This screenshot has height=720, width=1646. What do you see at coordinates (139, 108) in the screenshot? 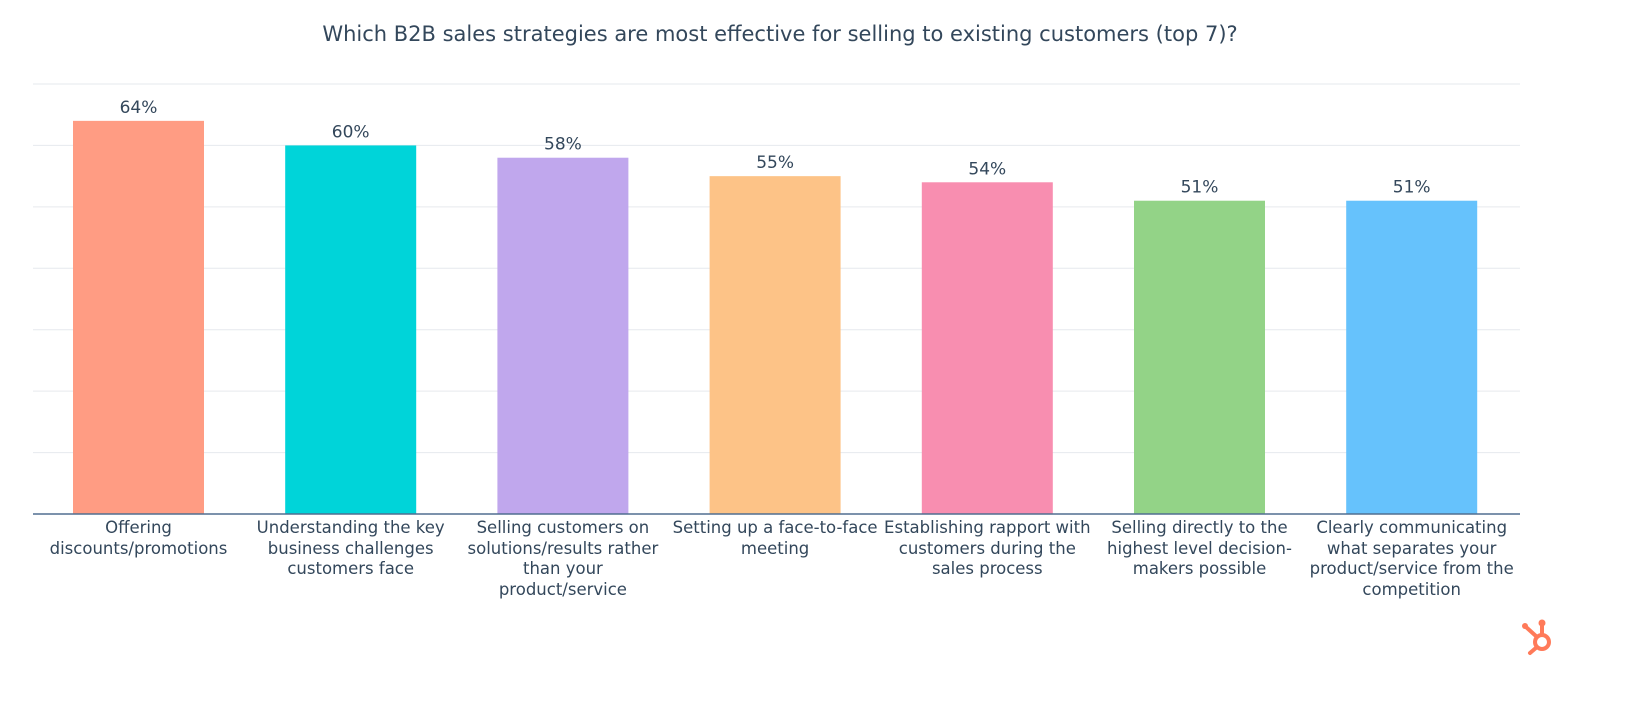
I see `data-label: 64%` at bounding box center [139, 108].